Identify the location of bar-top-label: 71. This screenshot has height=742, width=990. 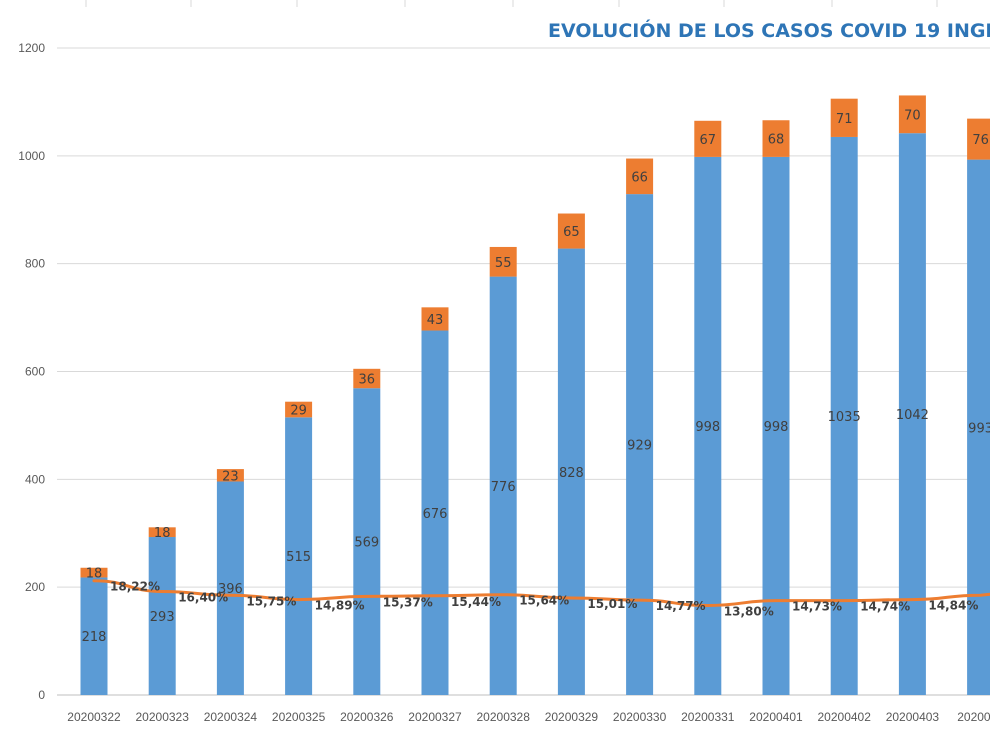
(844, 119).